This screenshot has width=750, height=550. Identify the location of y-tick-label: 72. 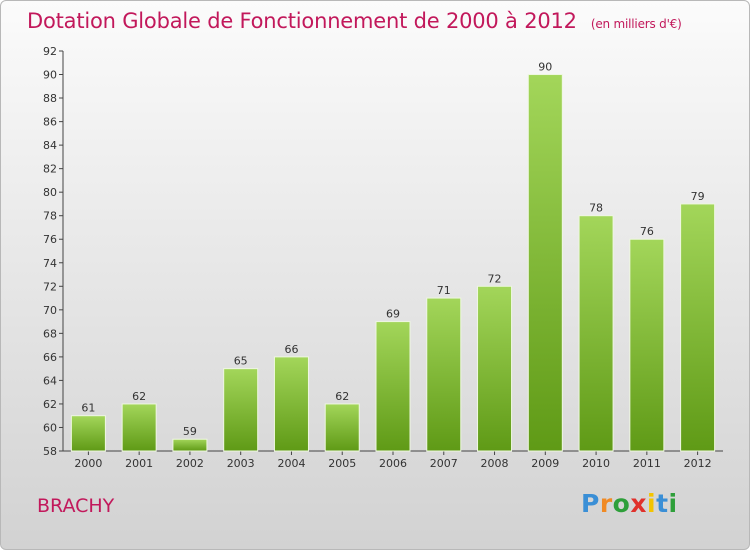
(50, 286).